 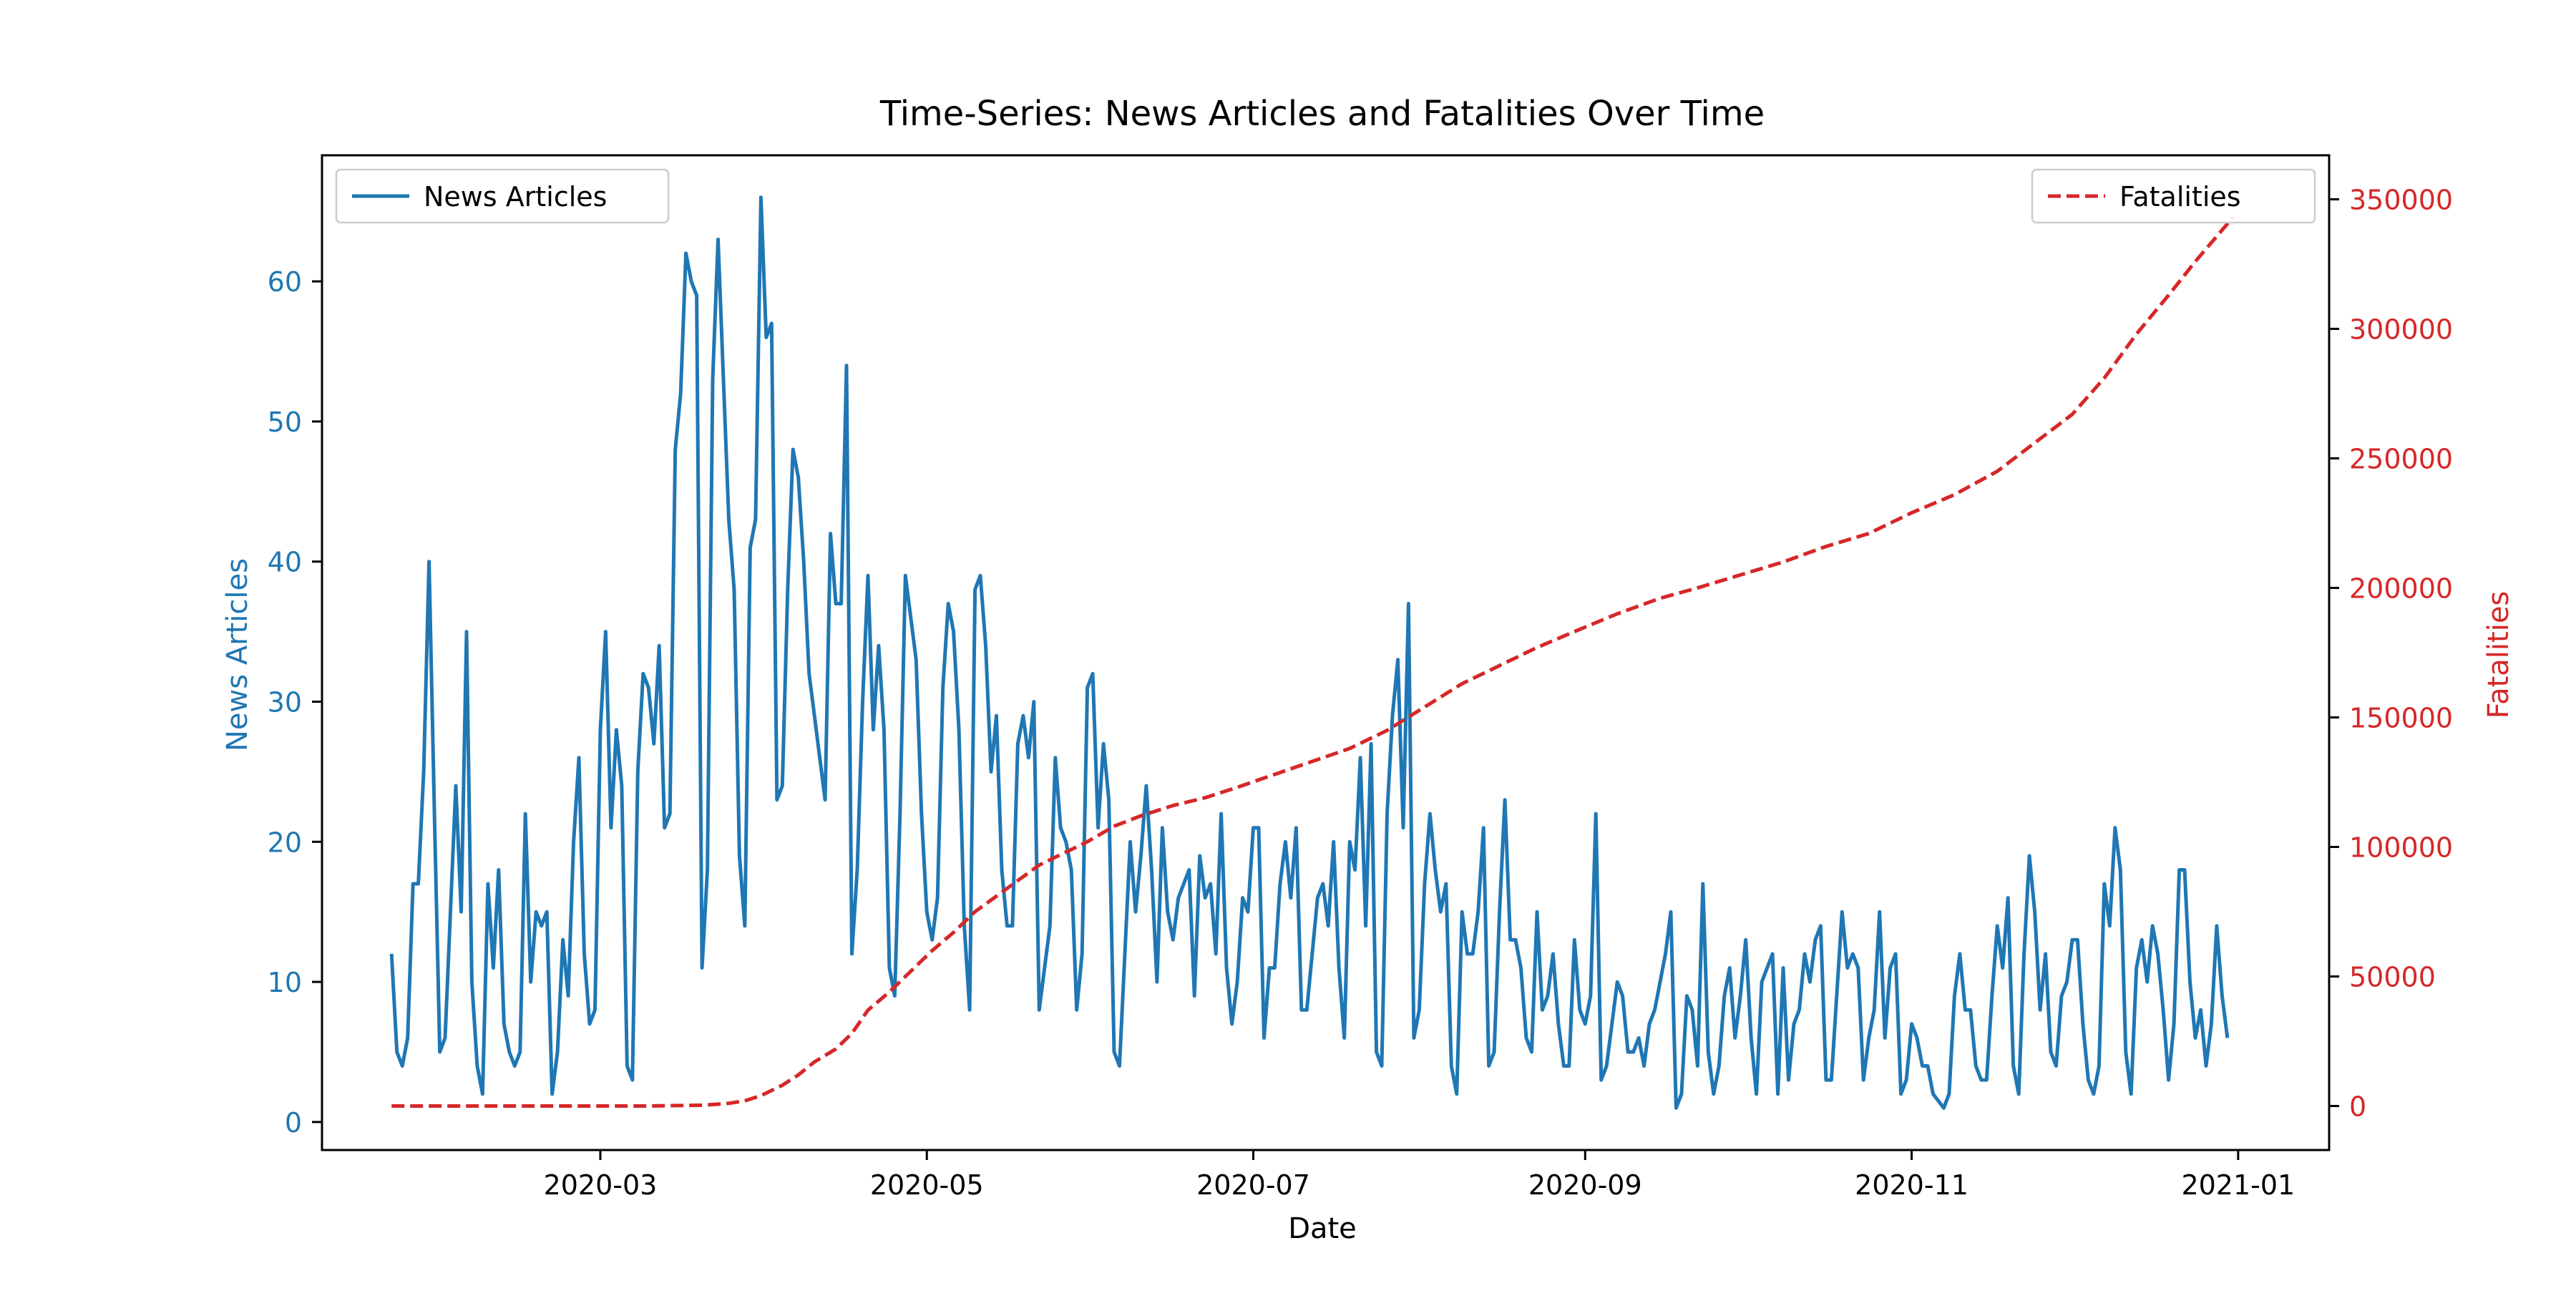 I want to click on x-tick-label: 2020-11, so click(x=1911, y=1185).